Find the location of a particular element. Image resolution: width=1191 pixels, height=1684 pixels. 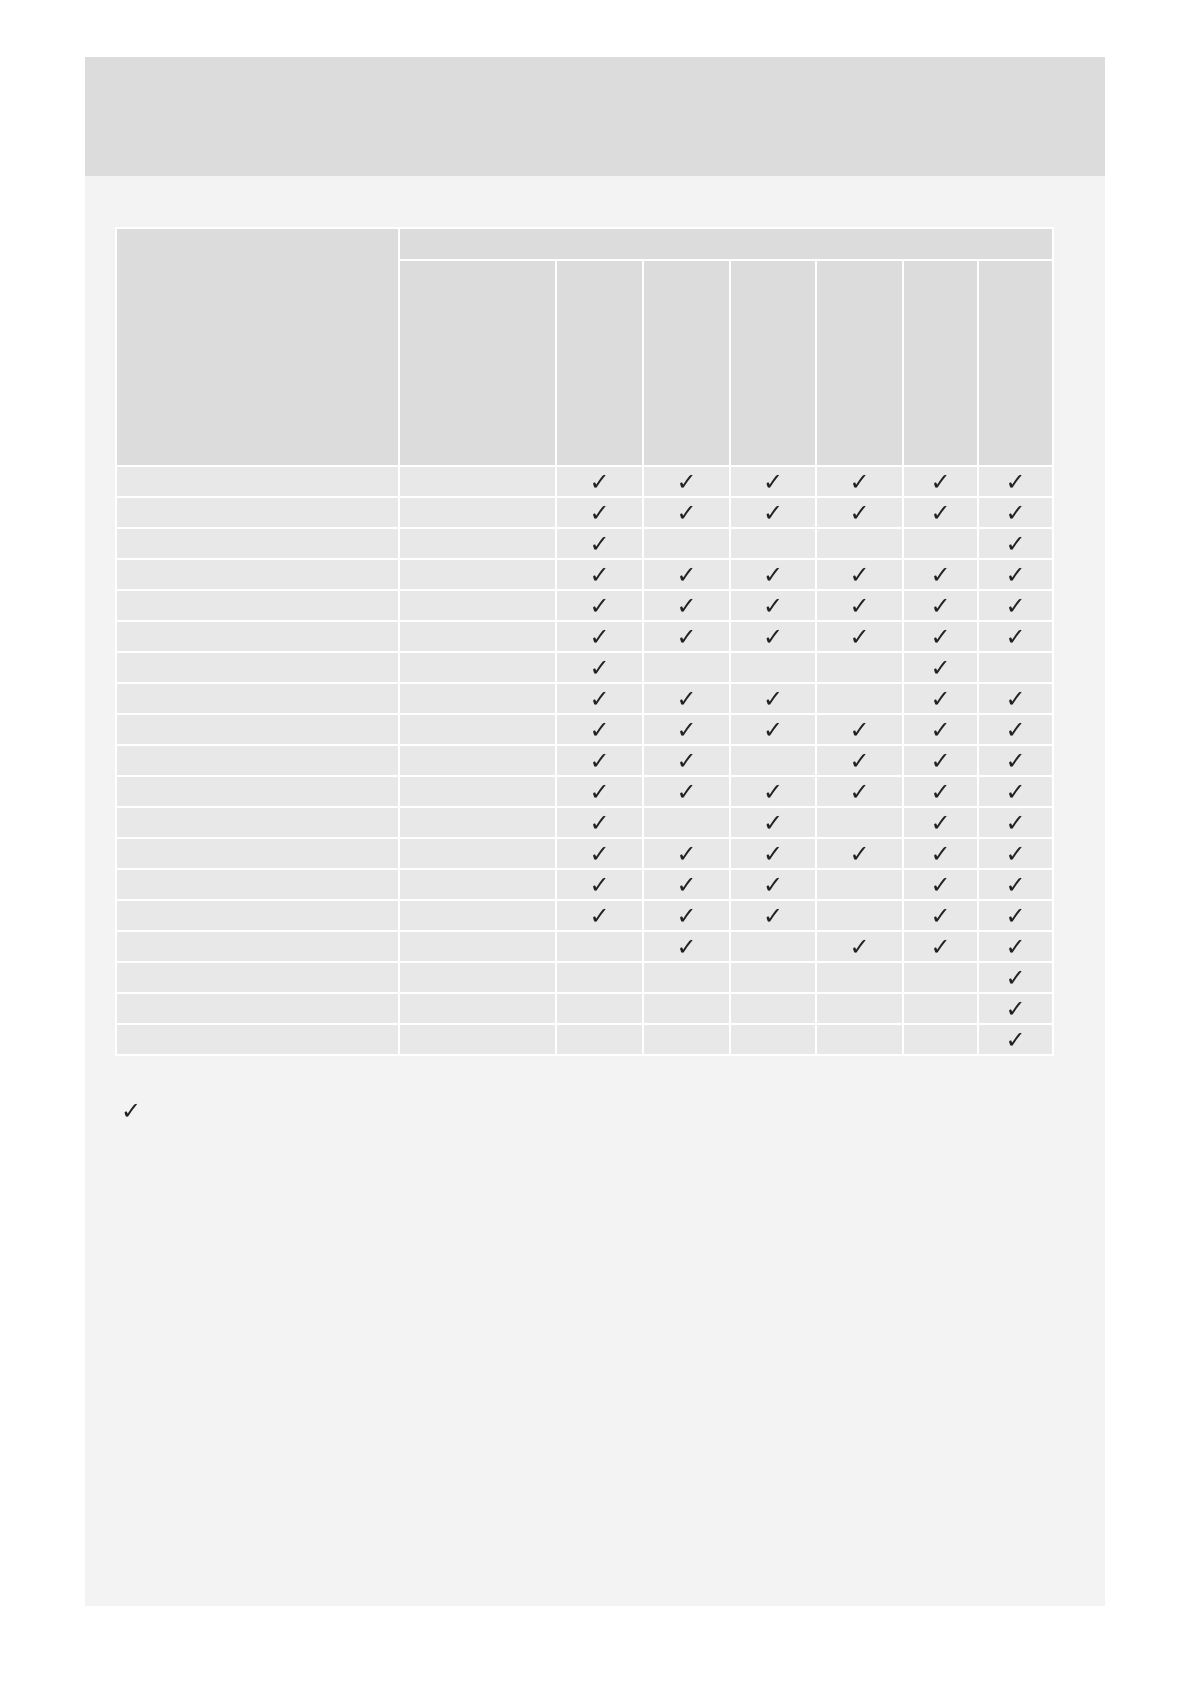

table-row: ✓ ✓ is located at coordinates (584, 543).